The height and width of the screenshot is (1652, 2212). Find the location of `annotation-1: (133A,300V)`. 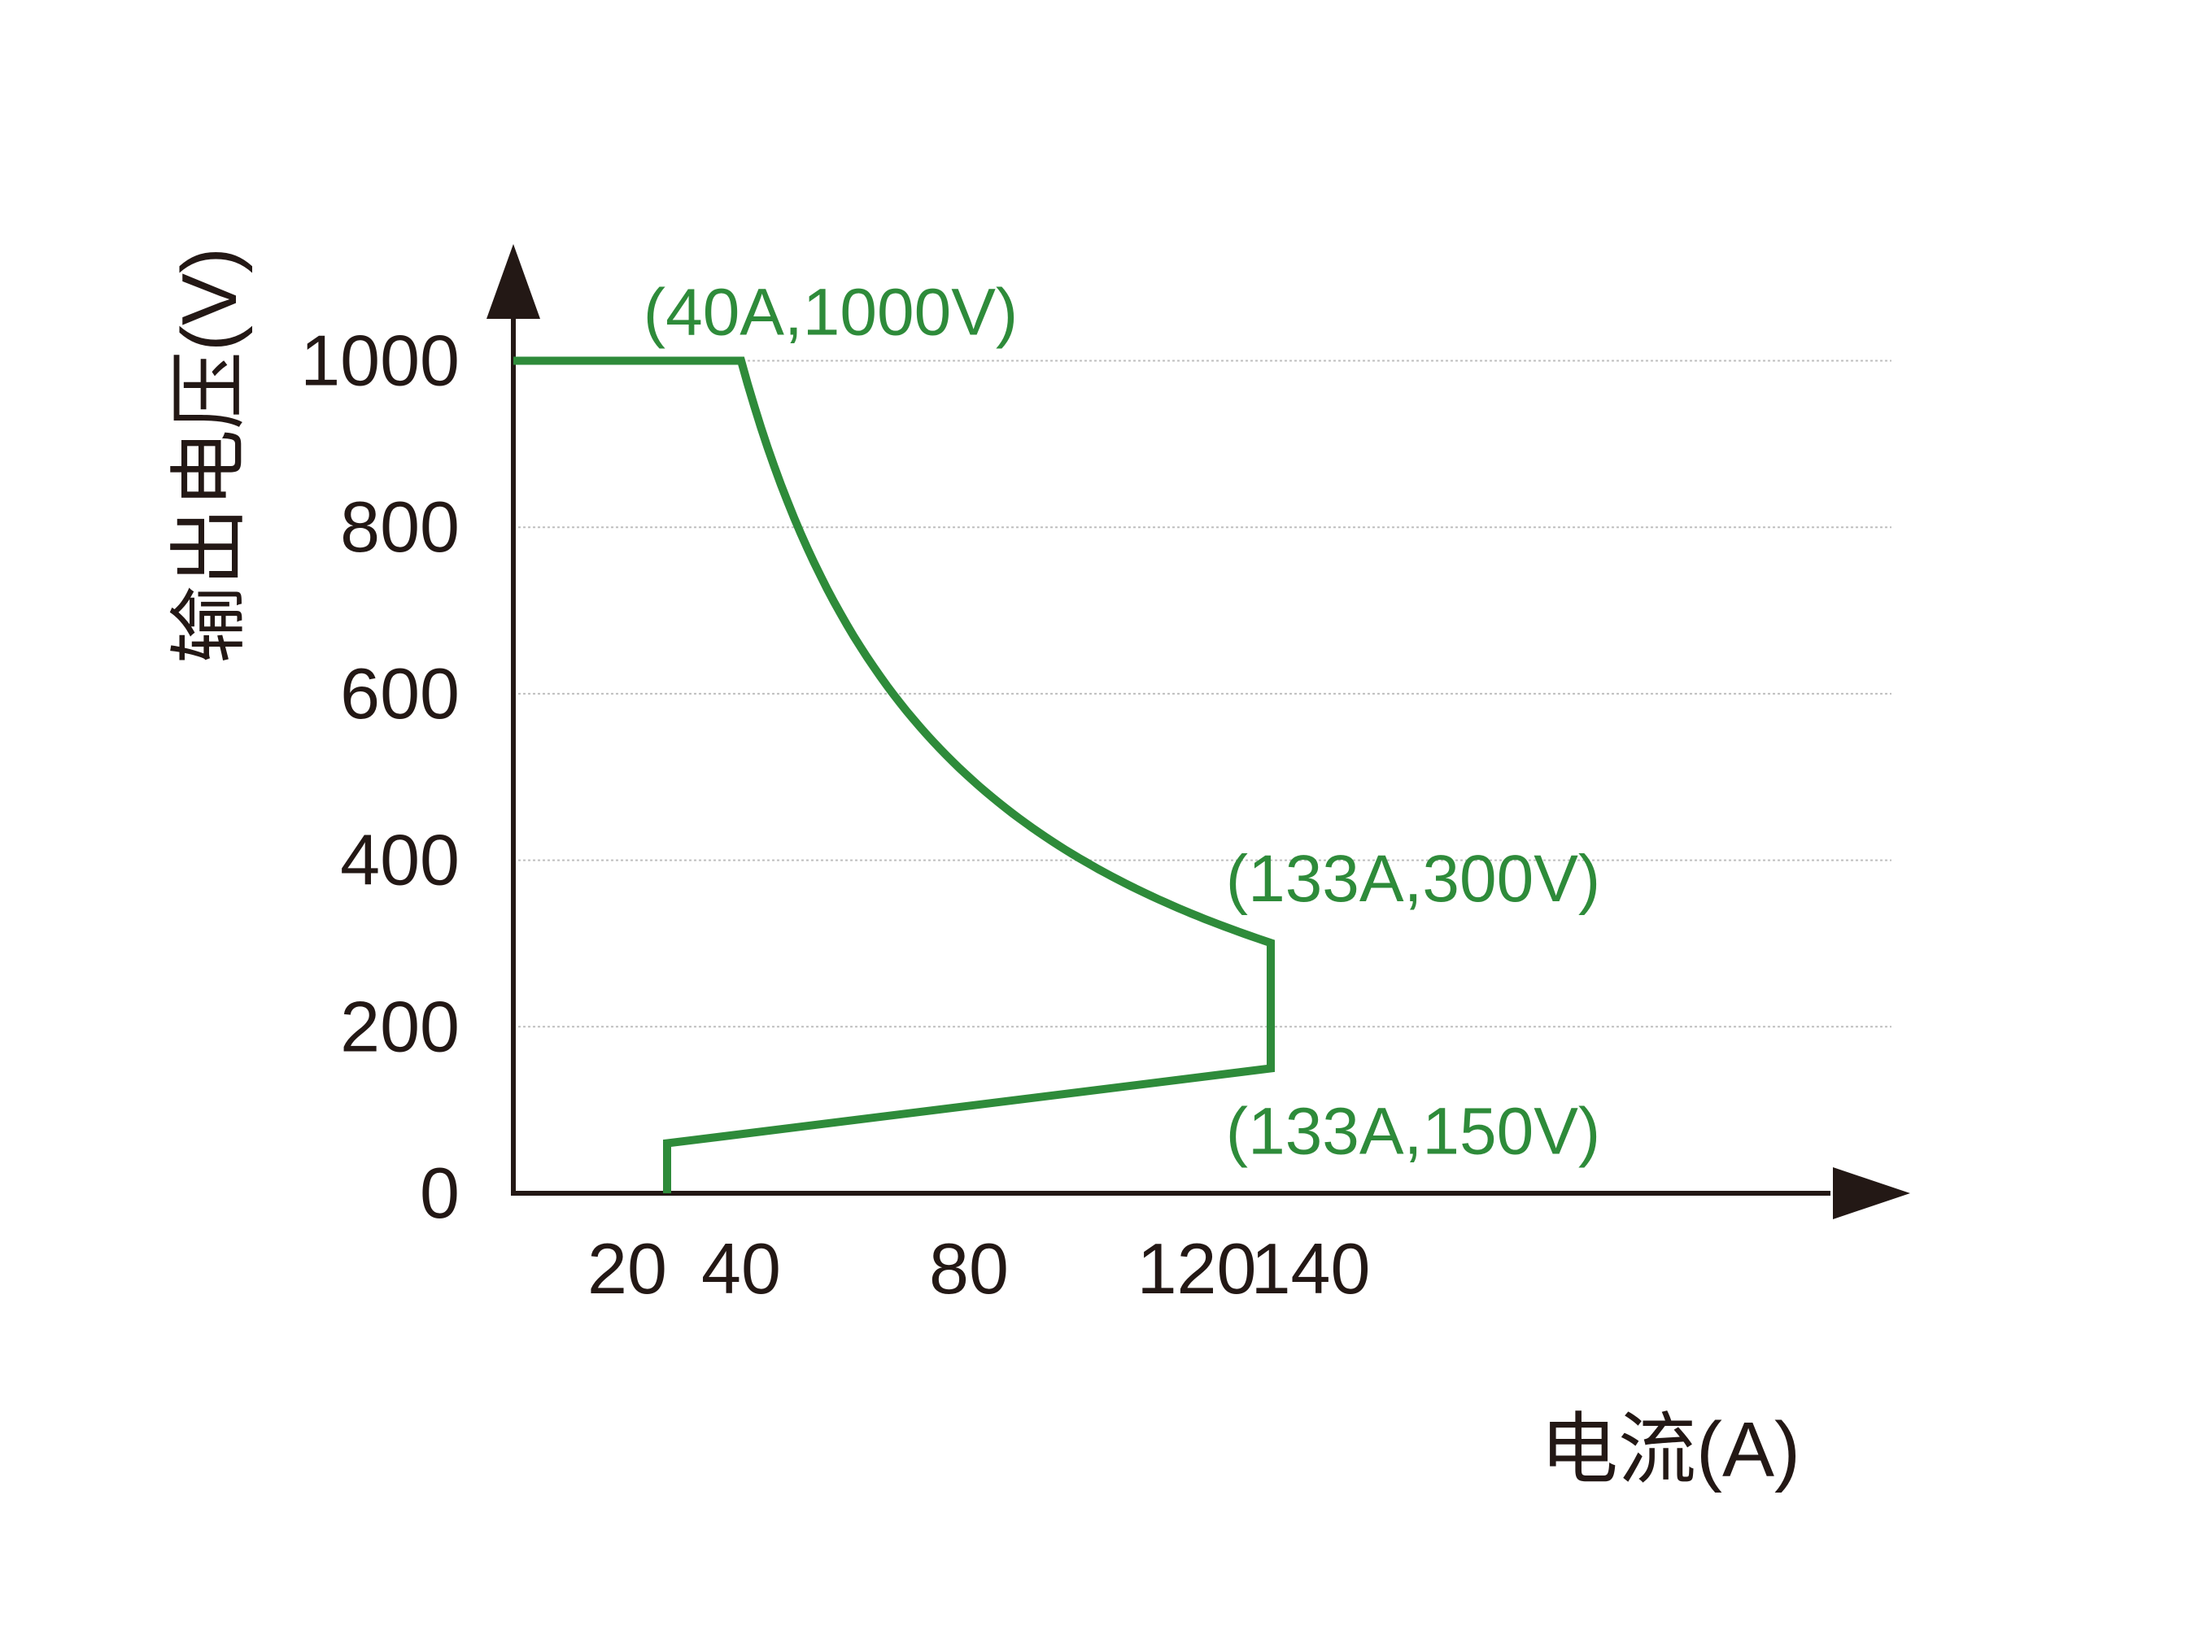

annotation-1: (133A,300V) is located at coordinates (1413, 879).